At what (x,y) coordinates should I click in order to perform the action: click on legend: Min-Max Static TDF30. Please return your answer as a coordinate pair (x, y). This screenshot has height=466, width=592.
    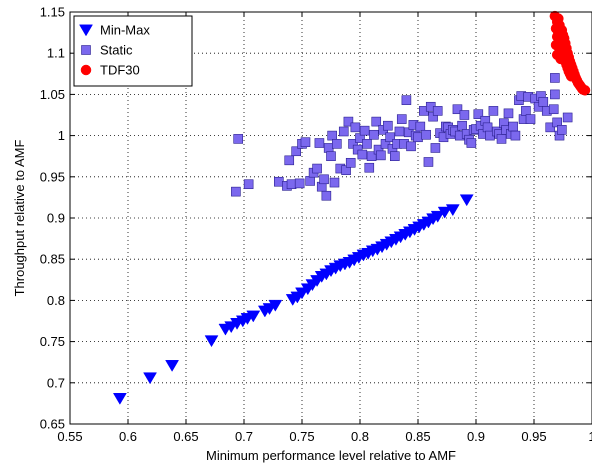
    Looking at the image, I should click on (133, 51).